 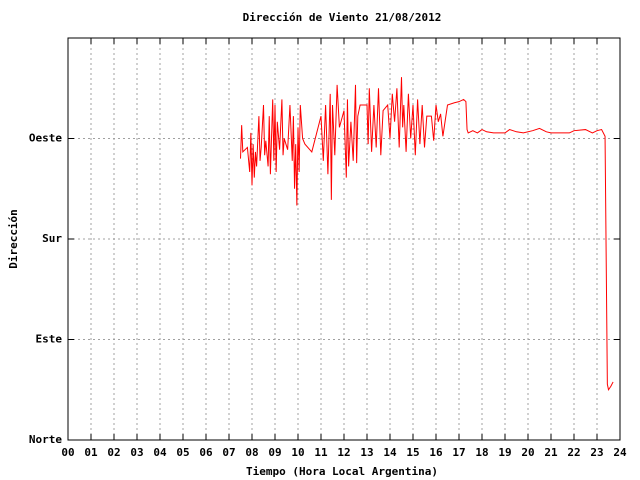 I want to click on y-tick-label: Norte, so click(x=45, y=439).